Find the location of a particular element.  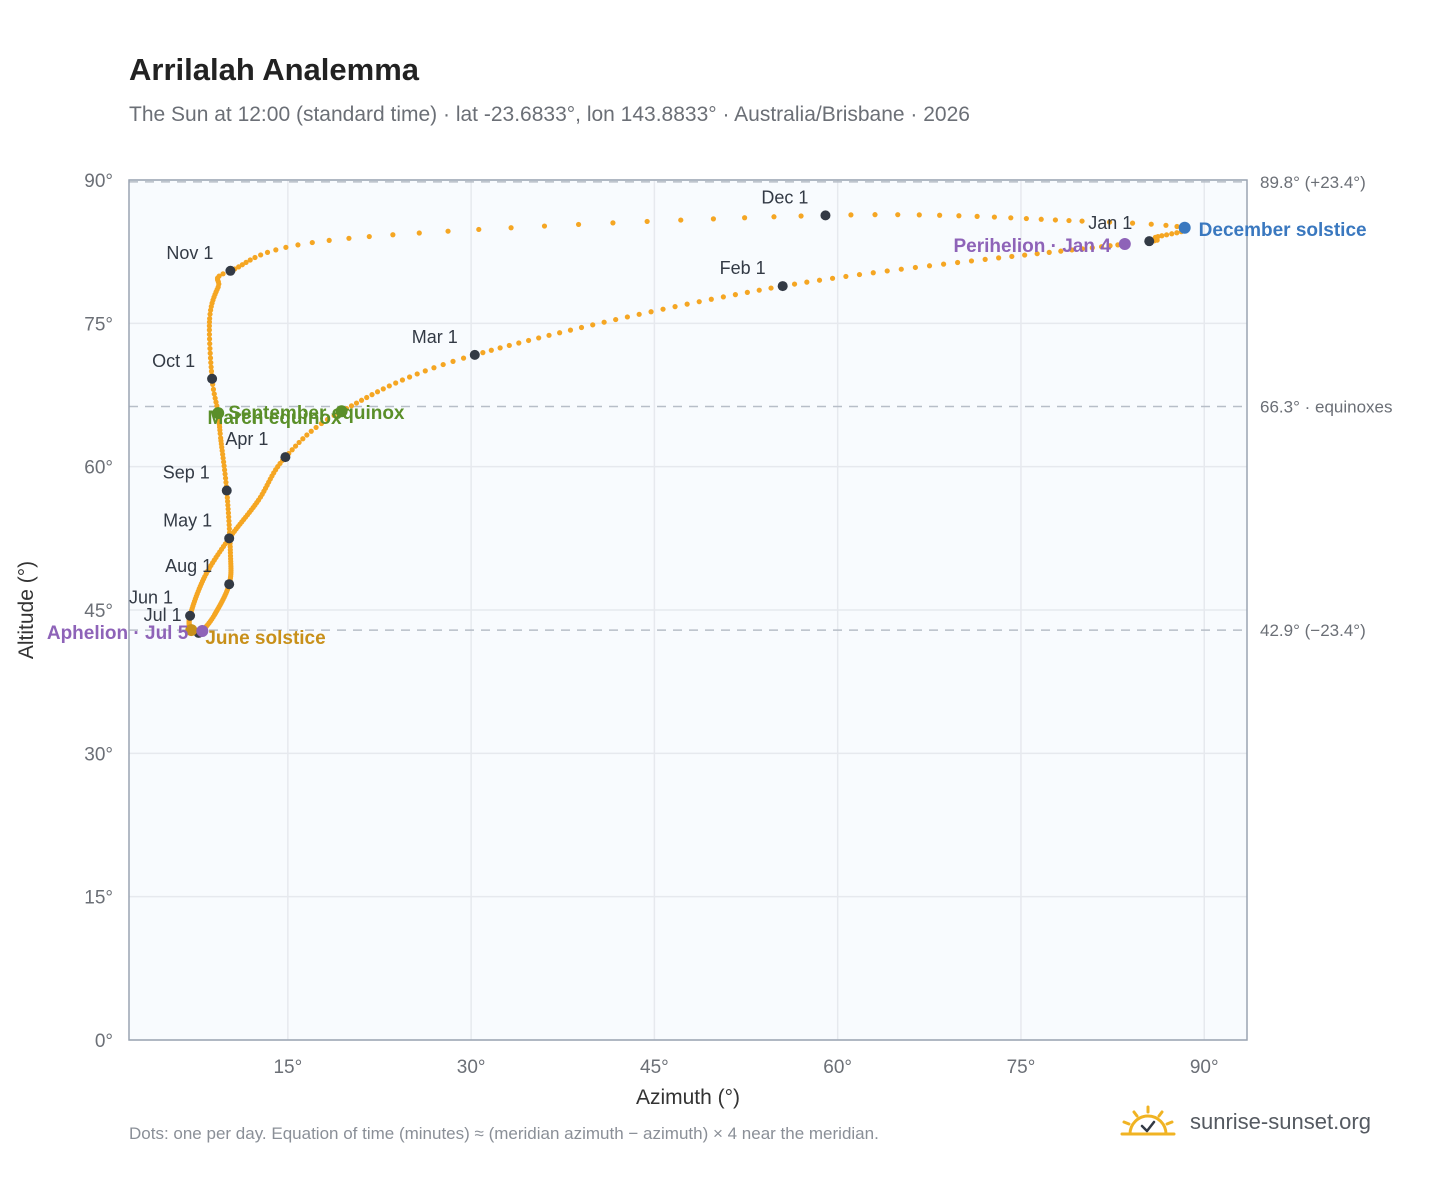

event-label: Perihelion · Jan 4 is located at coordinates (1032, 246).